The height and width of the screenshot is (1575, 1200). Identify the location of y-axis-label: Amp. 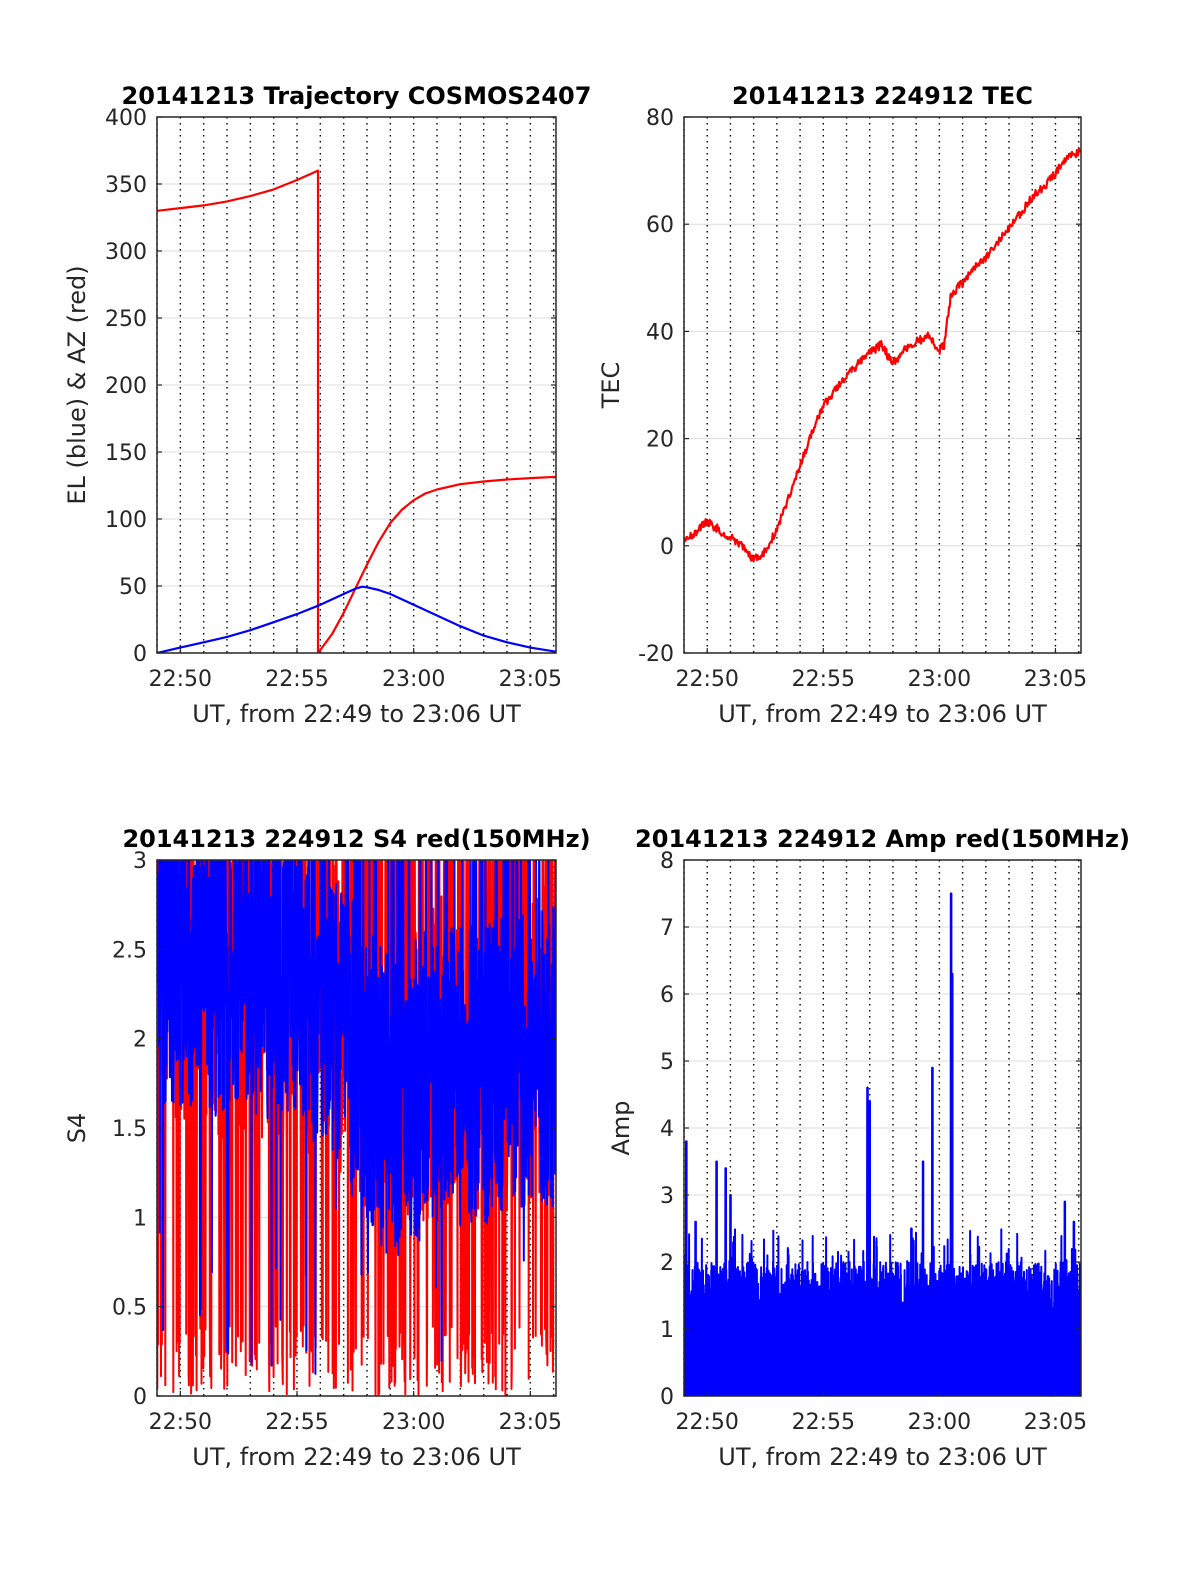
(621, 1127).